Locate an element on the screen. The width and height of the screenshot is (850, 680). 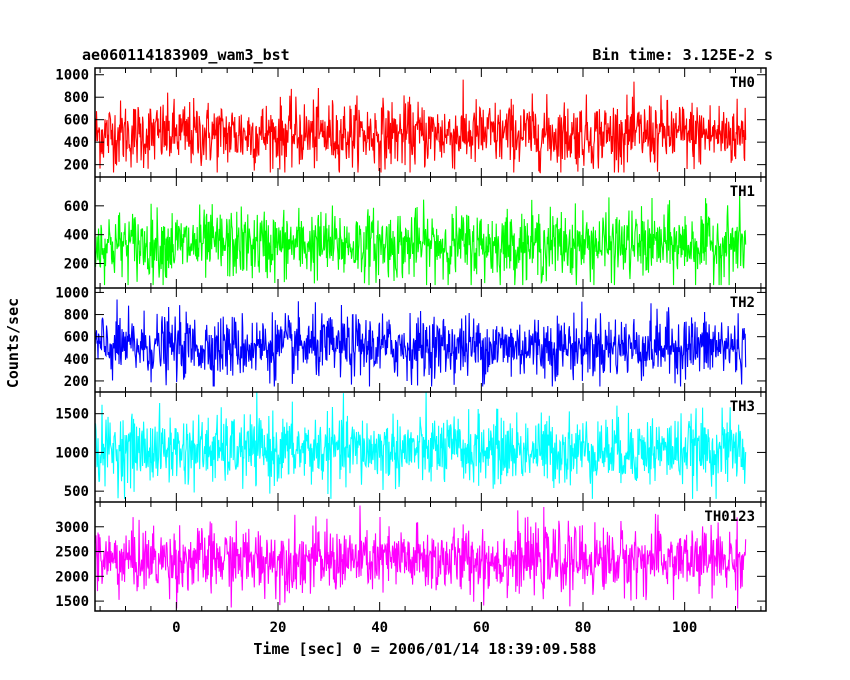
panel-th0: 200 400 600 800 1000 TH0 is located at coordinates (410, 122).